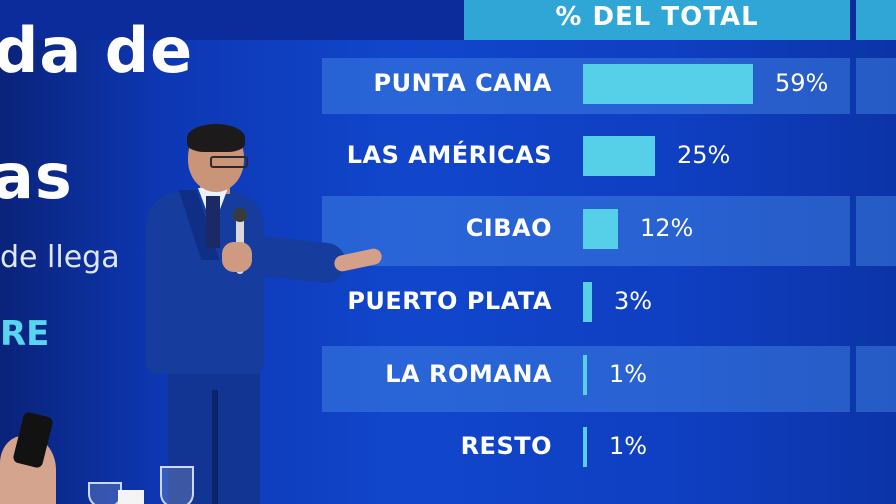 Image resolution: width=896 pixels, height=504 pixels. Describe the element at coordinates (506, 446) in the screenshot. I see `row-label: RESTO` at that location.